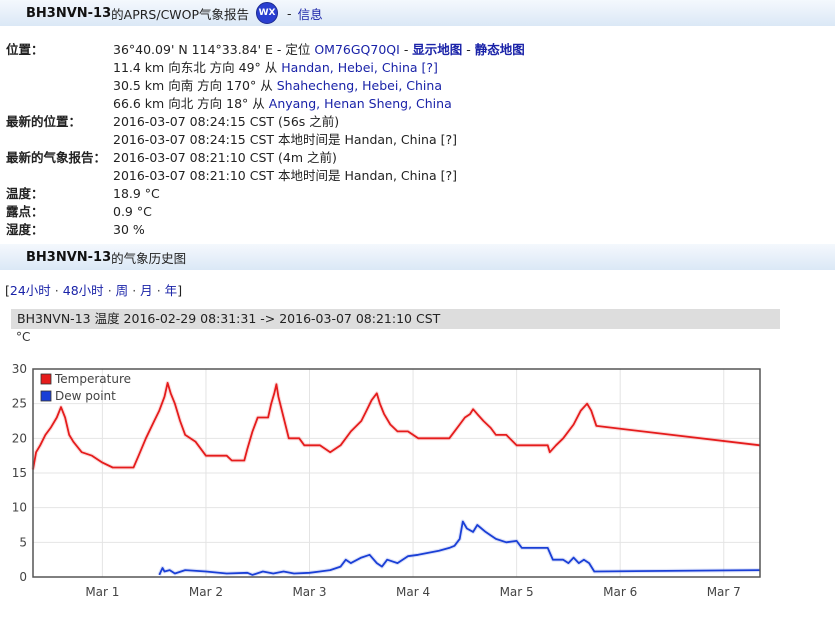 The image size is (835, 618). Describe the element at coordinates (437, 49) in the screenshot. I see `show-map-link: 显示地图` at that location.